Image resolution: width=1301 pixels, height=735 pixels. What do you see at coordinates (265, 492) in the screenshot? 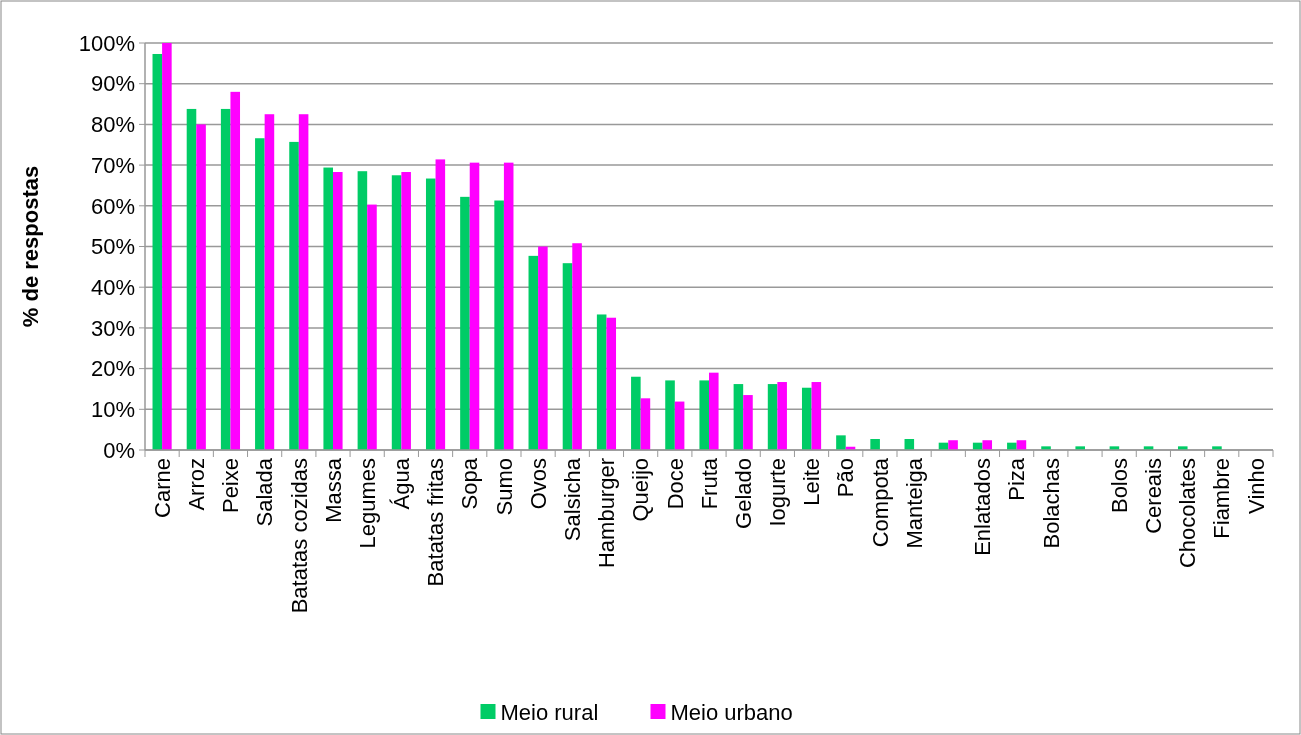
I see `x-tick-label: Salada` at bounding box center [265, 492].